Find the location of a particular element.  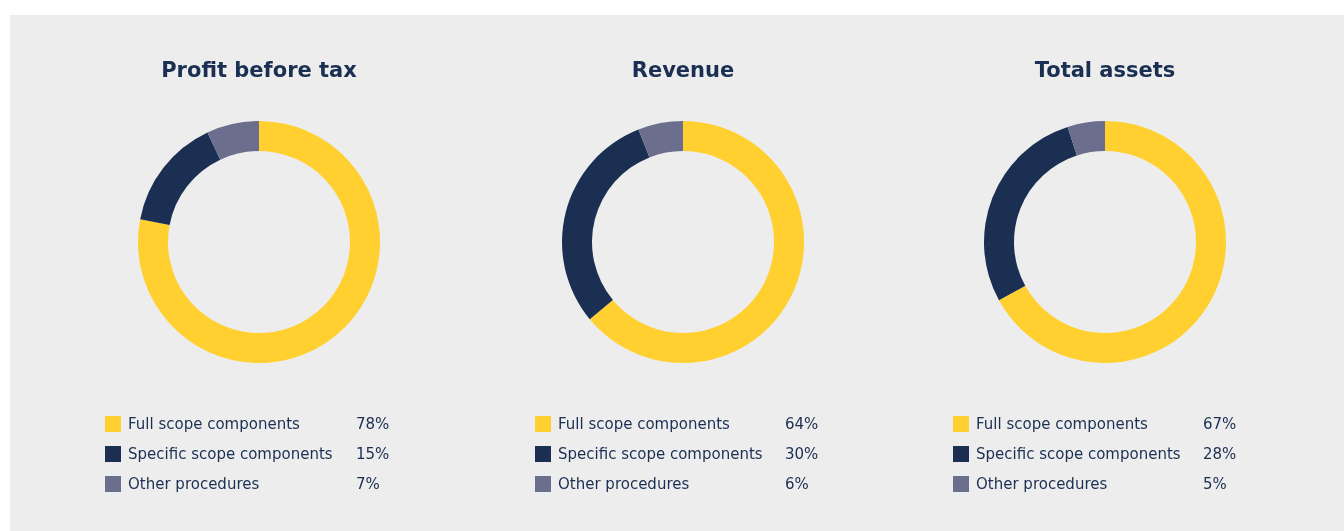

chart-title: Revenue is located at coordinates (683, 70).